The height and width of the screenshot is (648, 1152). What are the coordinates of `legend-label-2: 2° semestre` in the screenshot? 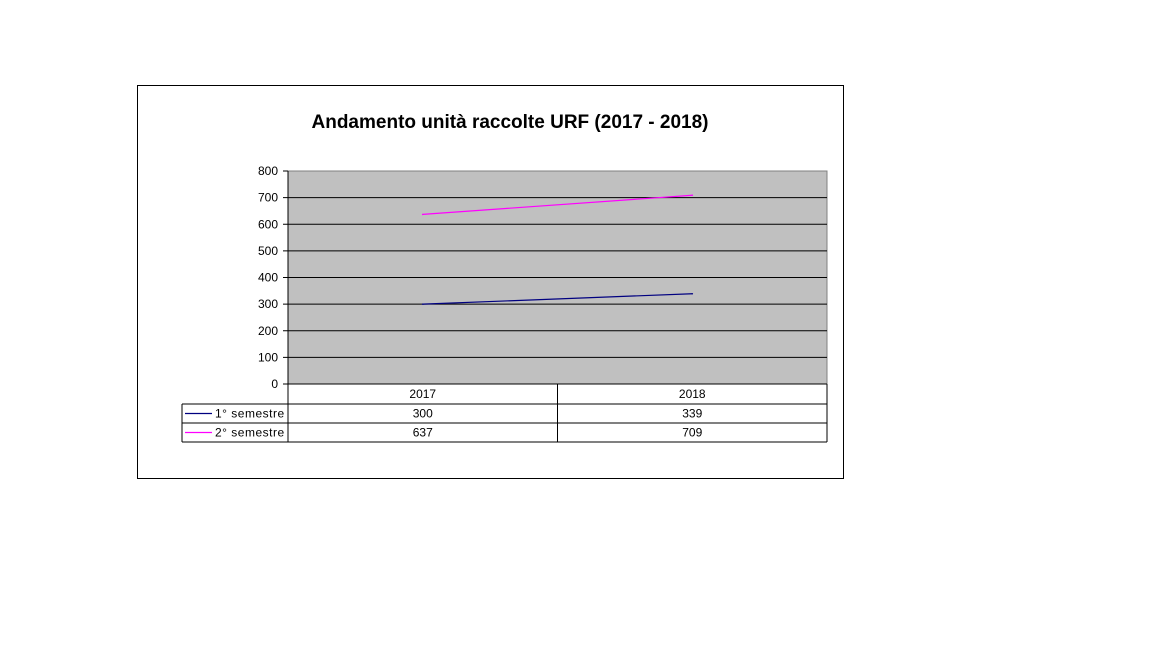 It's located at (250, 433).